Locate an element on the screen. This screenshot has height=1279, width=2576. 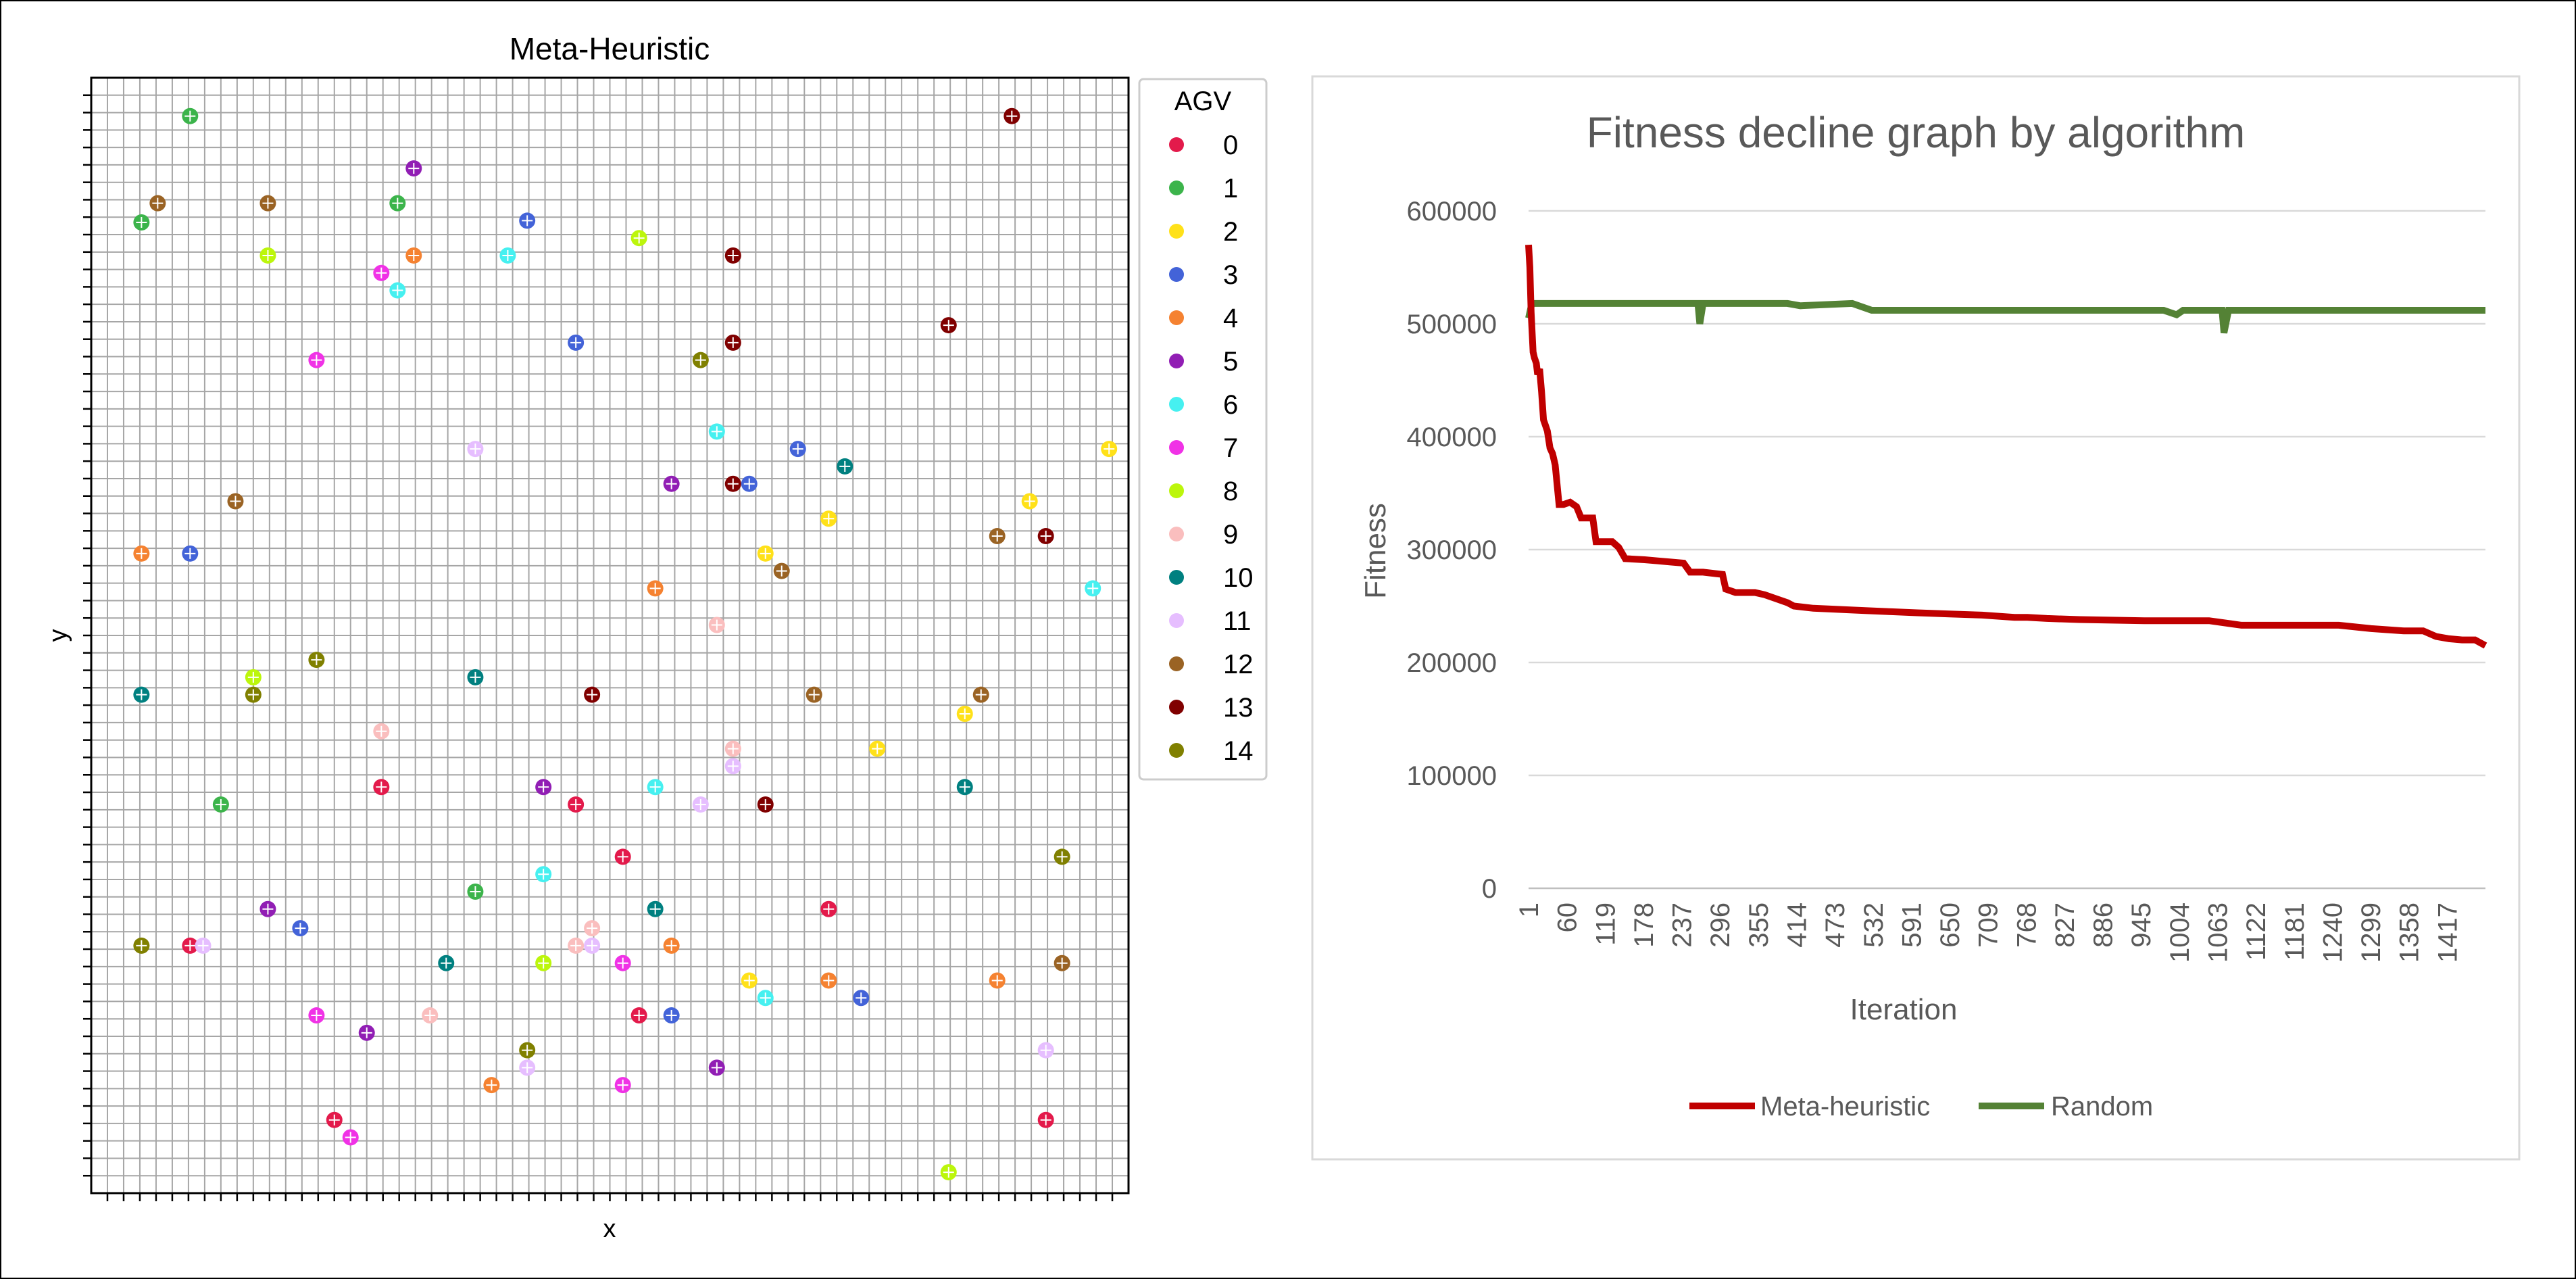
line-series-meta-heuristic is located at coordinates (2006, 447).